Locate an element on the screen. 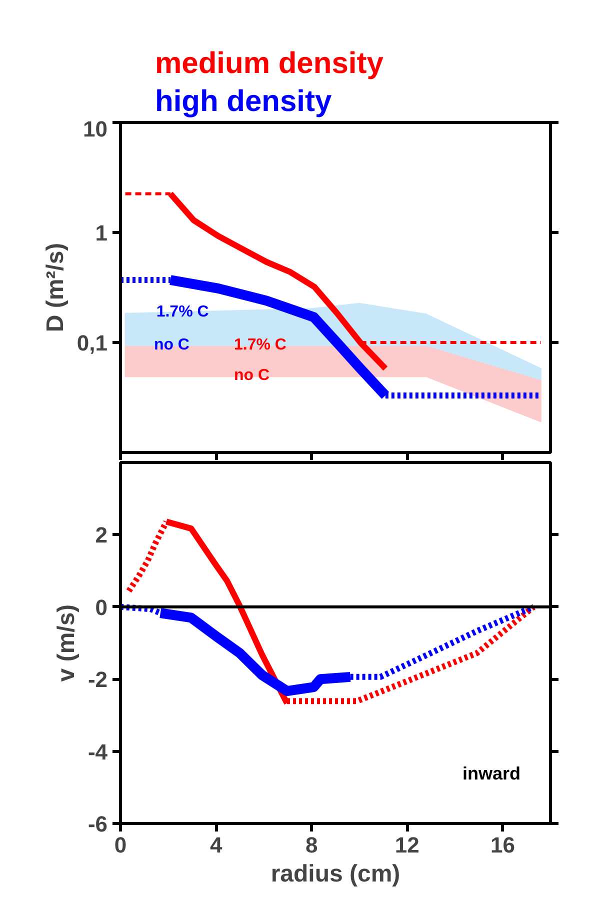  y-tick-label: 0 is located at coordinates (101, 607).